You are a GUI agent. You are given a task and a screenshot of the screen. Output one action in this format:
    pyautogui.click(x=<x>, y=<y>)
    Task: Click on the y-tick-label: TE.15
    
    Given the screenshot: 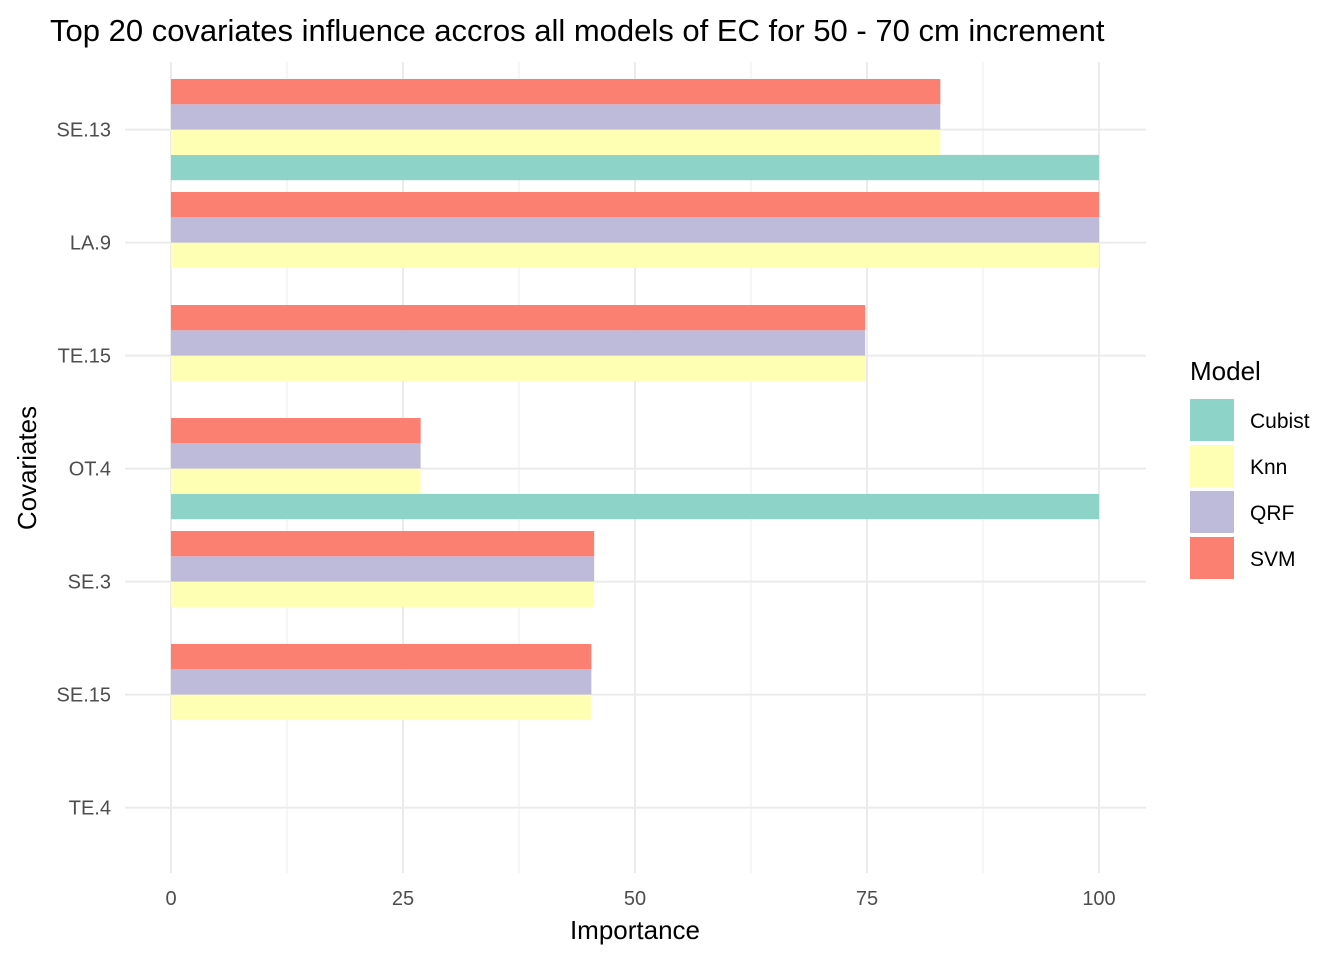 What is the action you would take?
    pyautogui.click(x=84, y=357)
    